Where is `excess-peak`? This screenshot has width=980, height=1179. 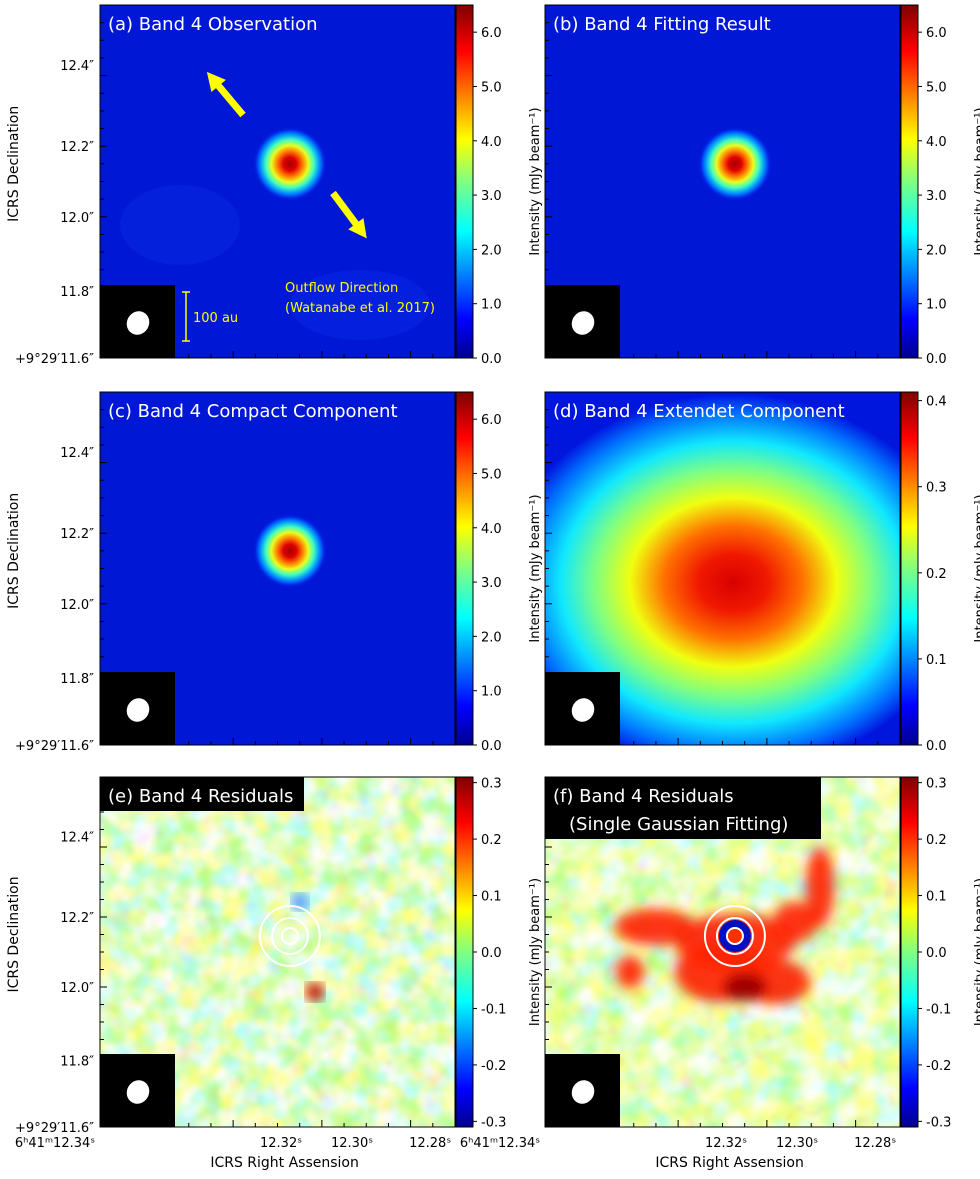 excess-peak is located at coordinates (745, 987).